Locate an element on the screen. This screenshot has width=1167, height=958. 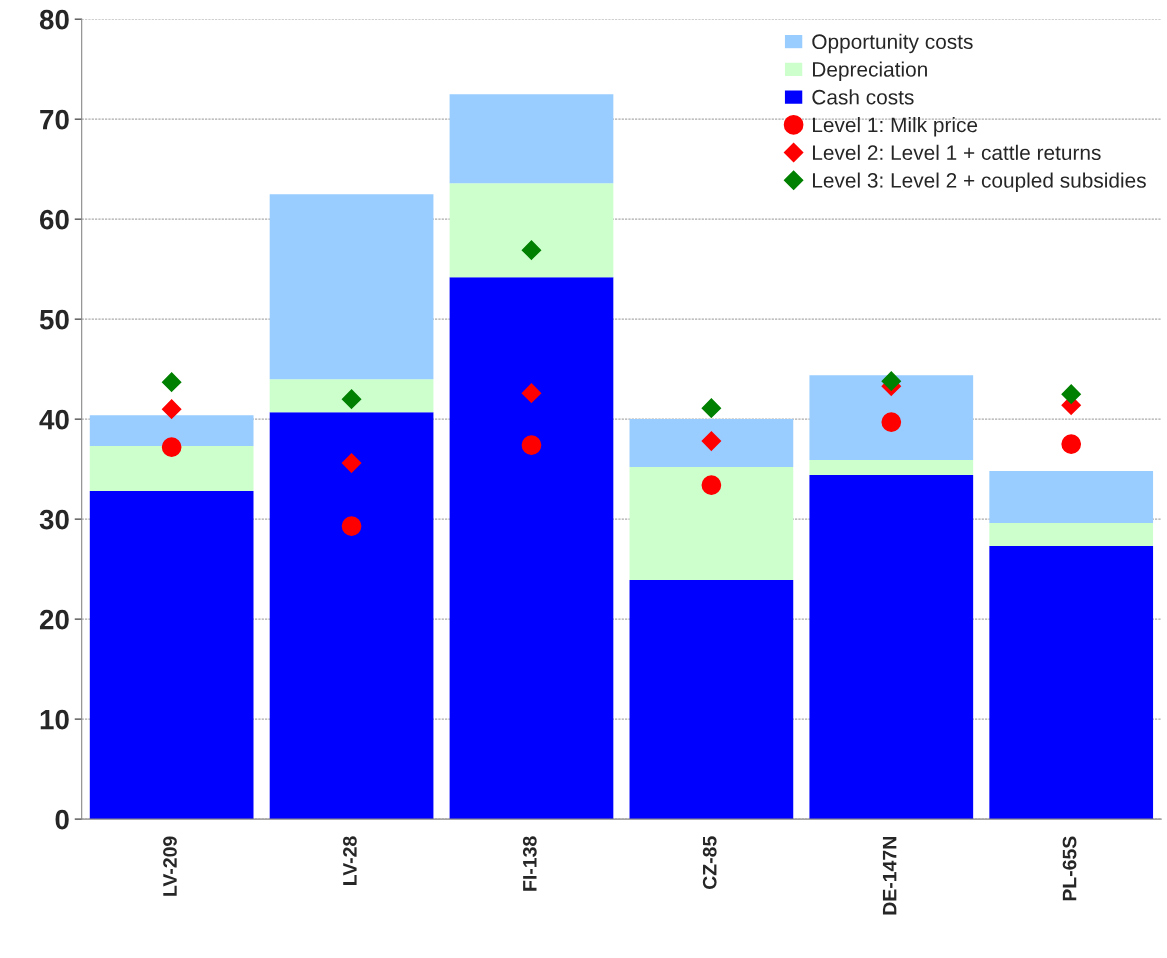
legend-label: Level 3: Level 2 + coupled subsidies is located at coordinates (979, 182).